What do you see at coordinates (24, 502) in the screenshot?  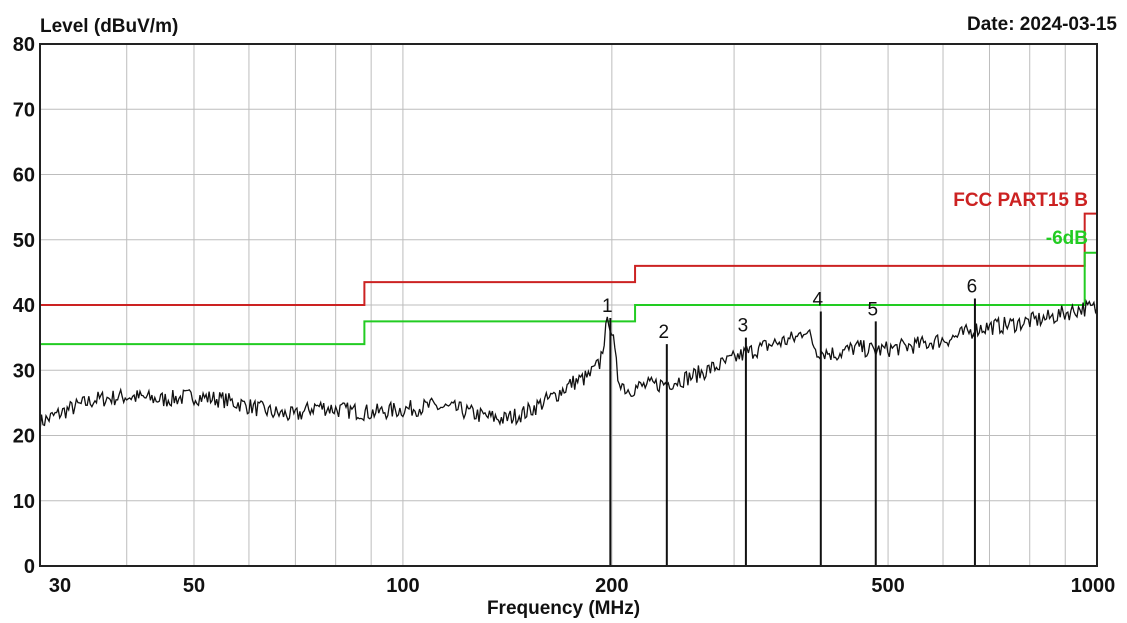 I see `y-tick-10: 10` at bounding box center [24, 502].